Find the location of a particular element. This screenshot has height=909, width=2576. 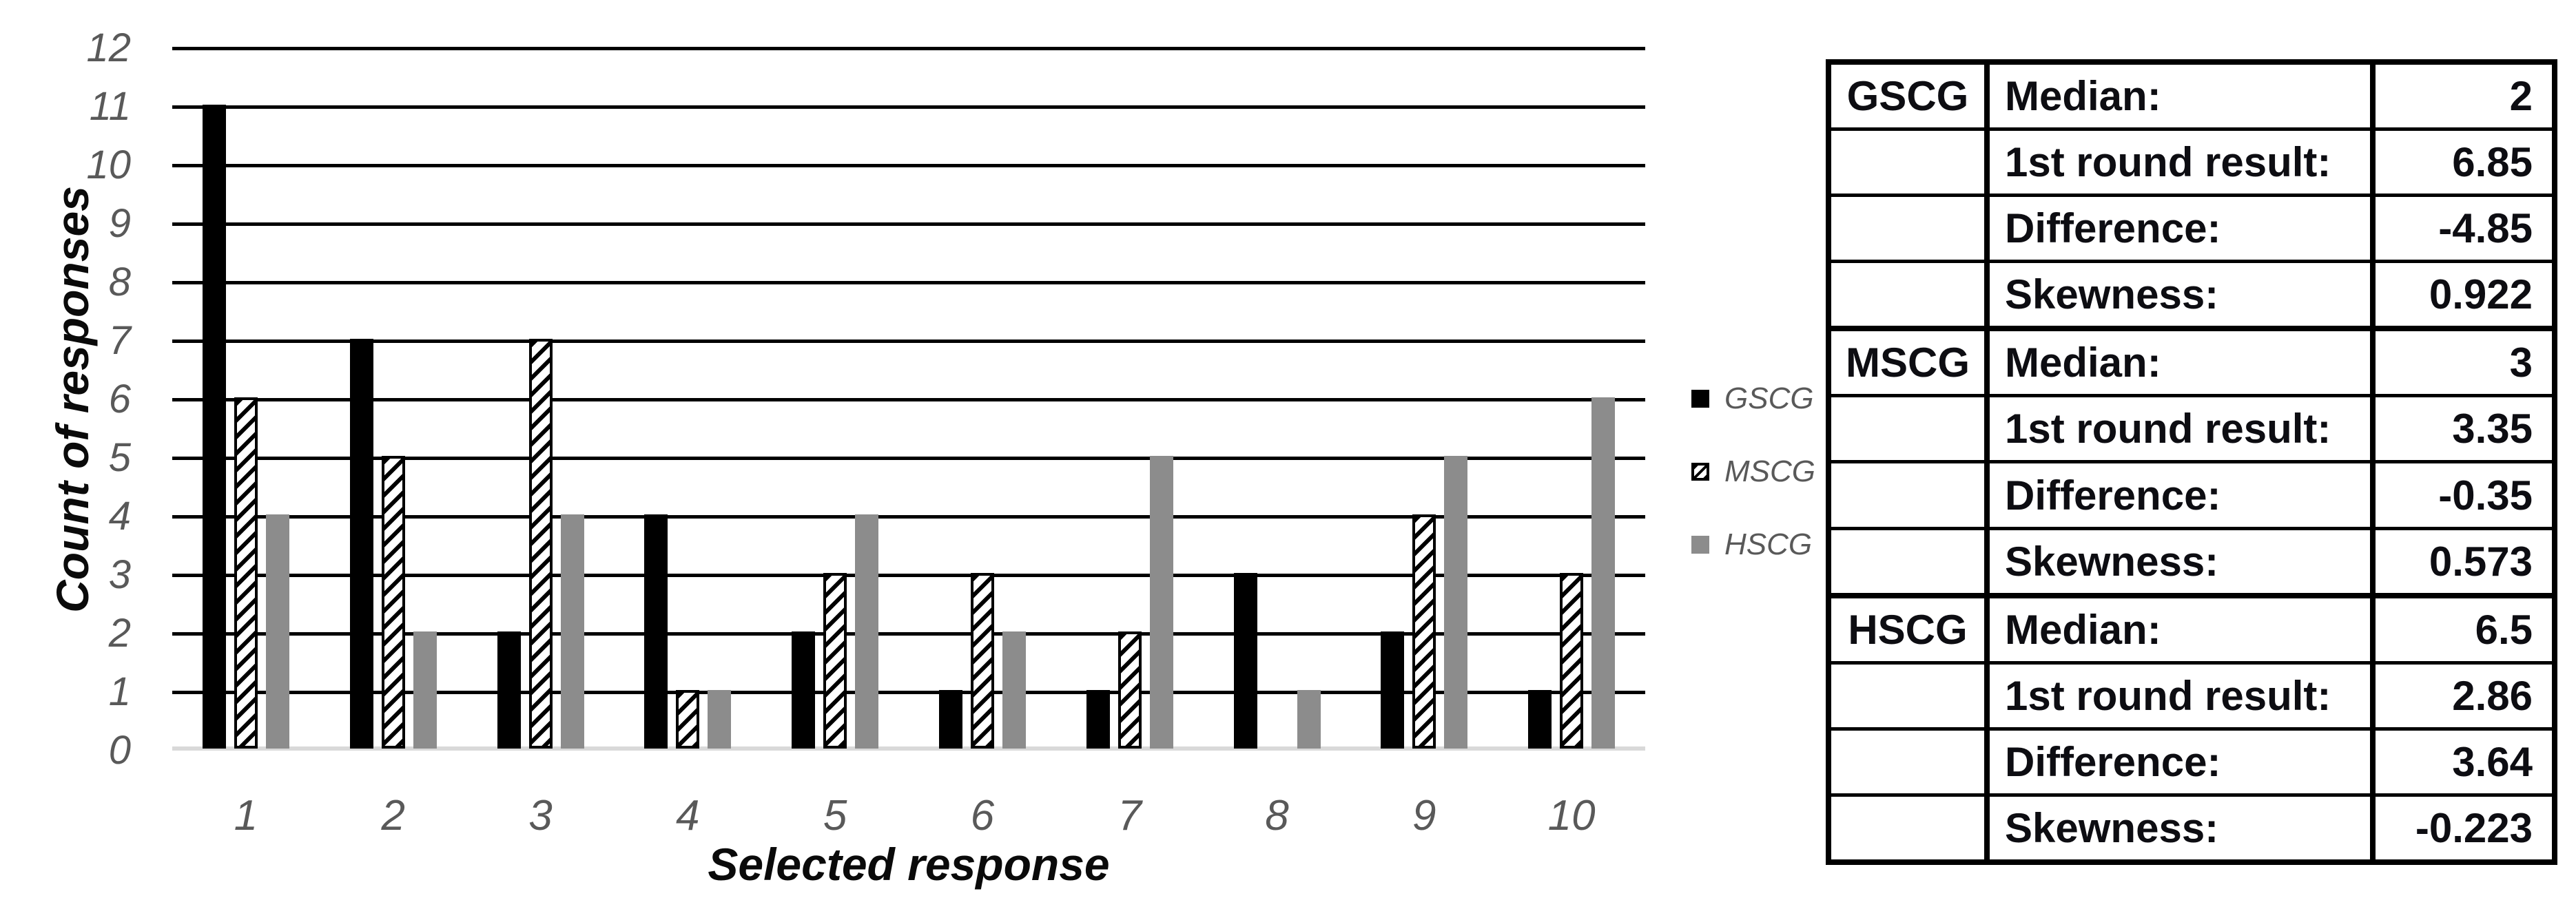

table-row: Difference: 3.64 is located at coordinates (2191, 760).